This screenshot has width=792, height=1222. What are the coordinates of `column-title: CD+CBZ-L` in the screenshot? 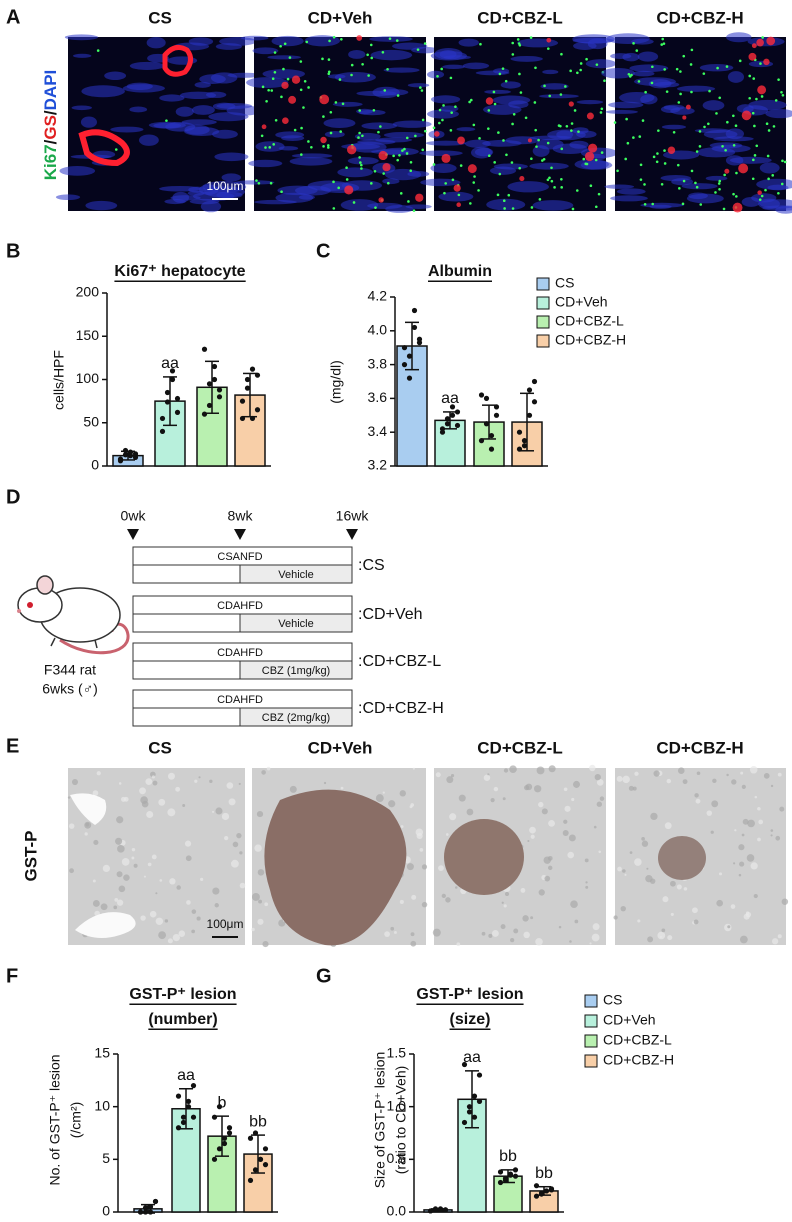 It's located at (519, 17).